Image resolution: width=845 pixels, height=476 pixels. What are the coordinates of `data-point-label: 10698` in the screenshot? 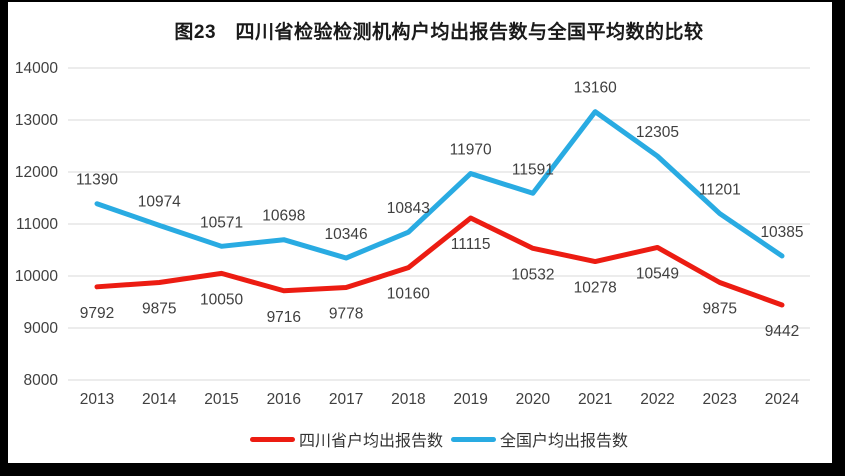 It's located at (283, 216).